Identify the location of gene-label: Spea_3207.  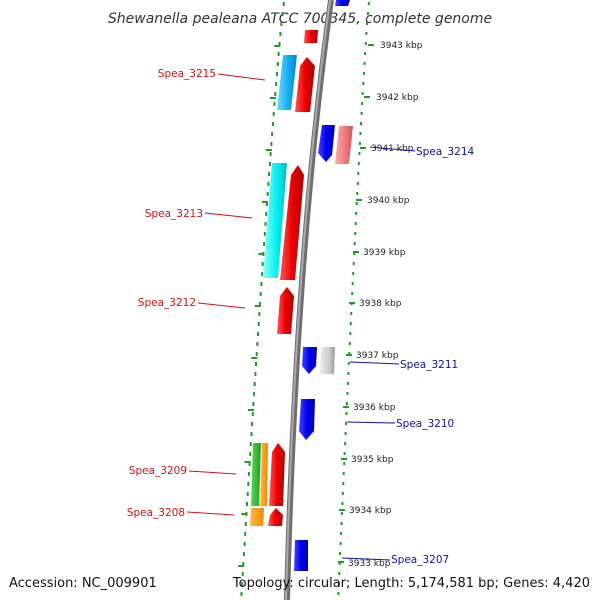
(420, 560).